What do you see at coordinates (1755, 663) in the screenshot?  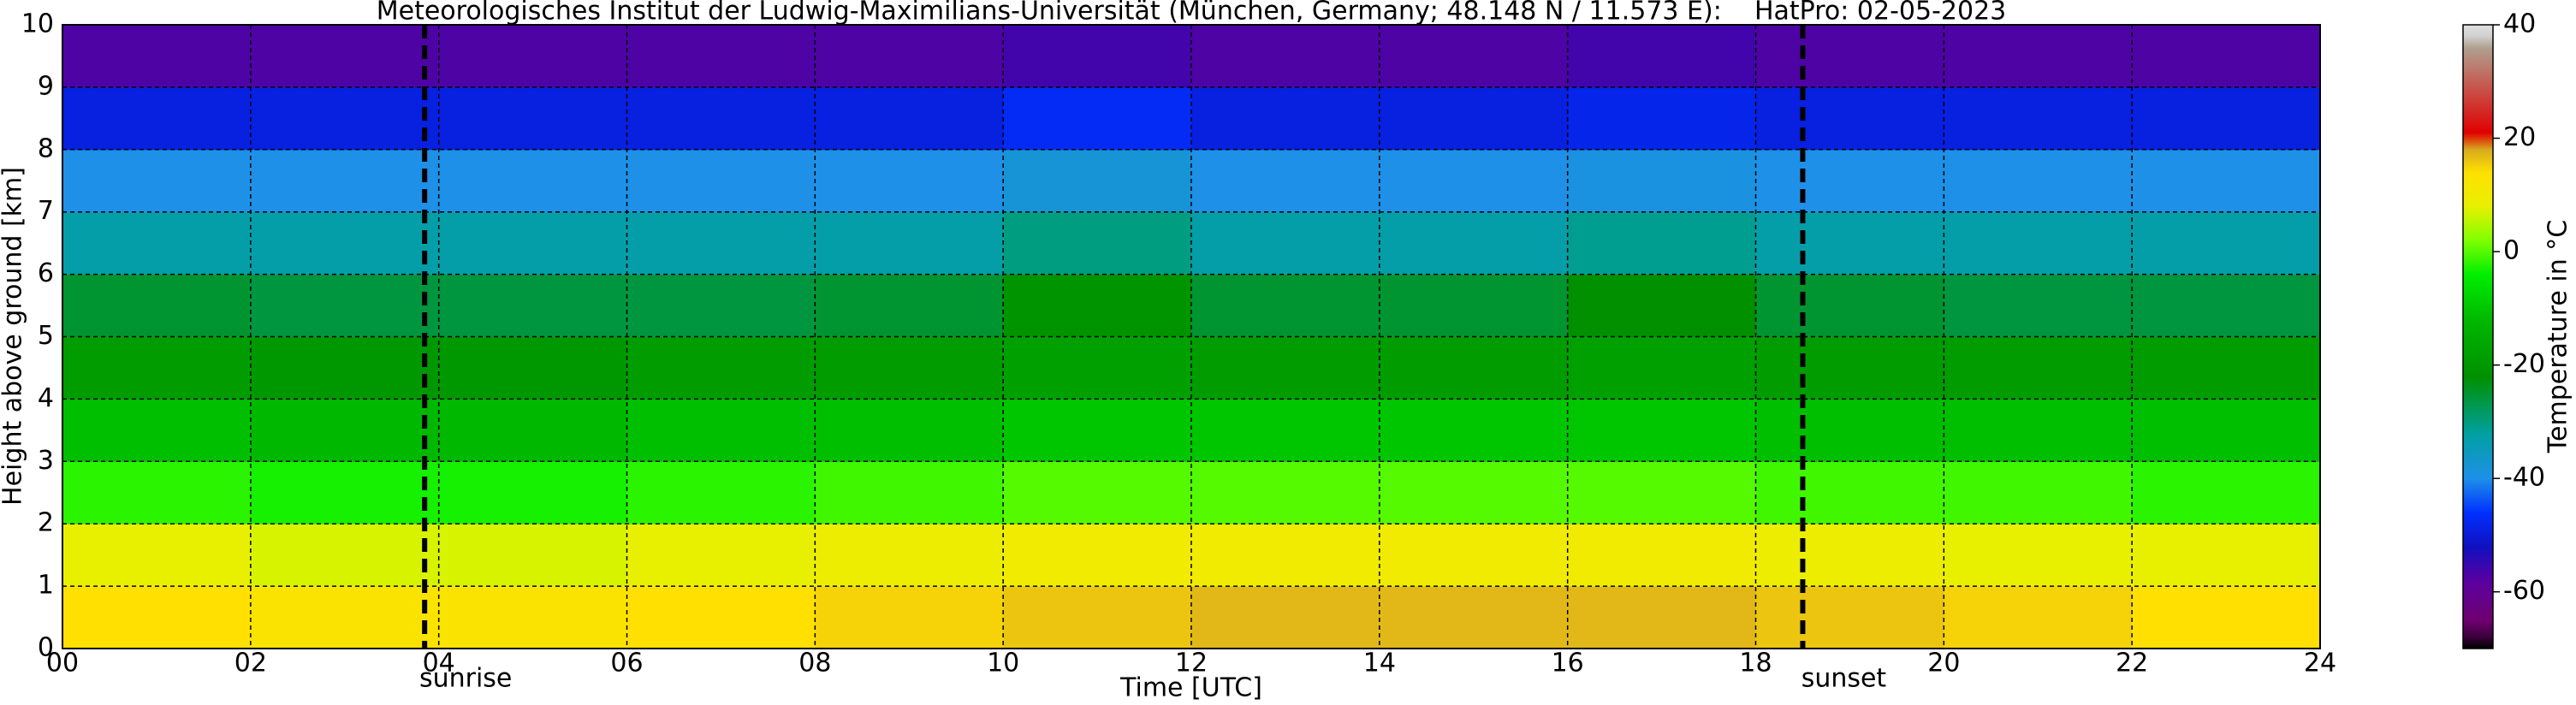 I see `x-tick-label: 18` at bounding box center [1755, 663].